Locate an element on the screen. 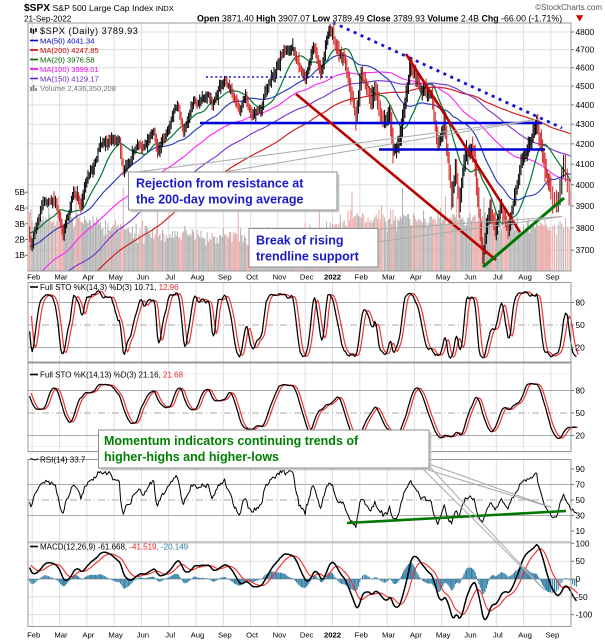 This screenshot has height=642, width=605. svg-text: 0 is located at coordinates (578, 579).